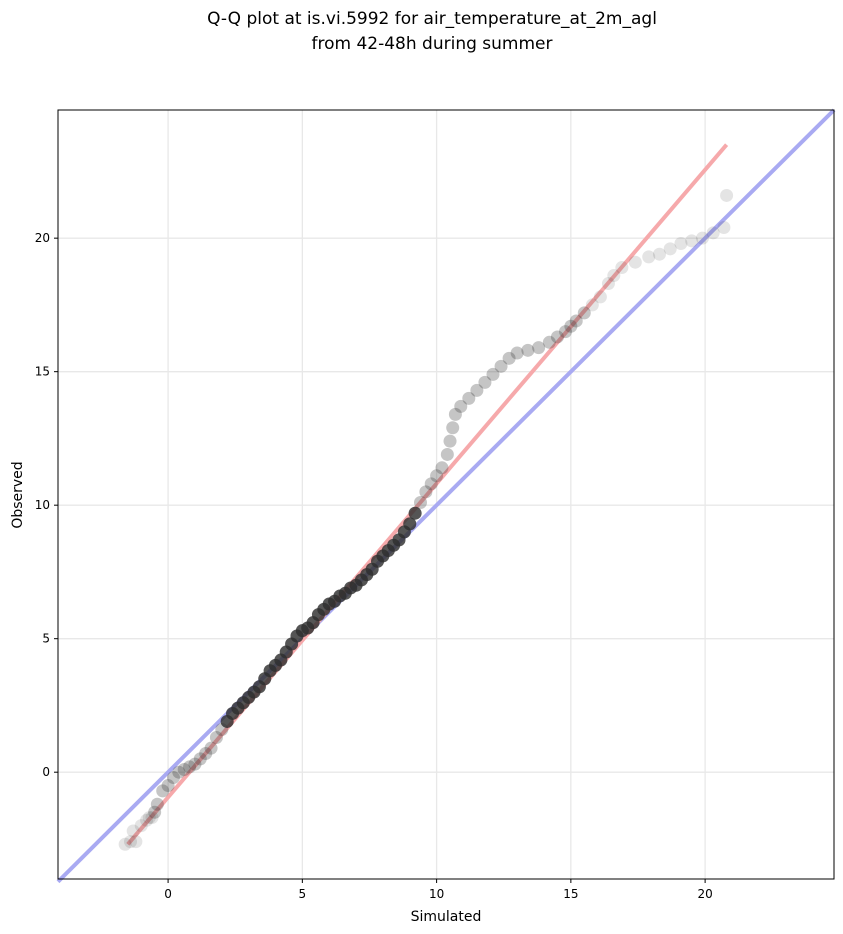 The image size is (843, 934). I want to click on y-tick-label: 15, so click(42, 372).